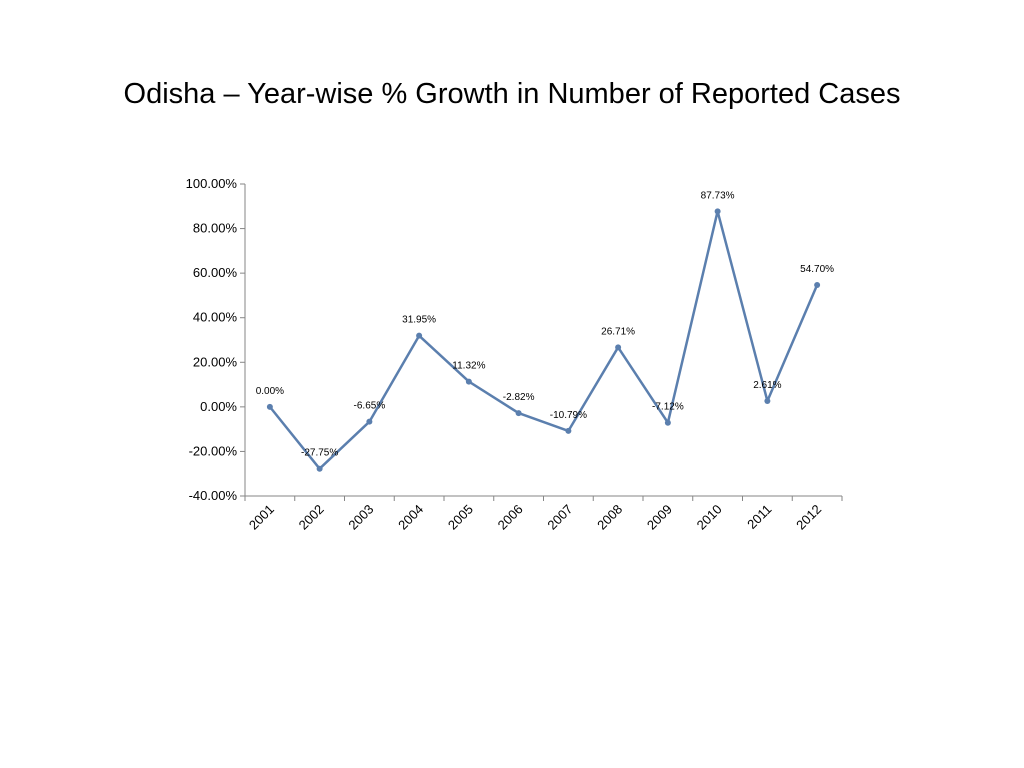 This screenshot has width=1024, height=768. What do you see at coordinates (568, 415) in the screenshot?
I see `data-label: -10.79%` at bounding box center [568, 415].